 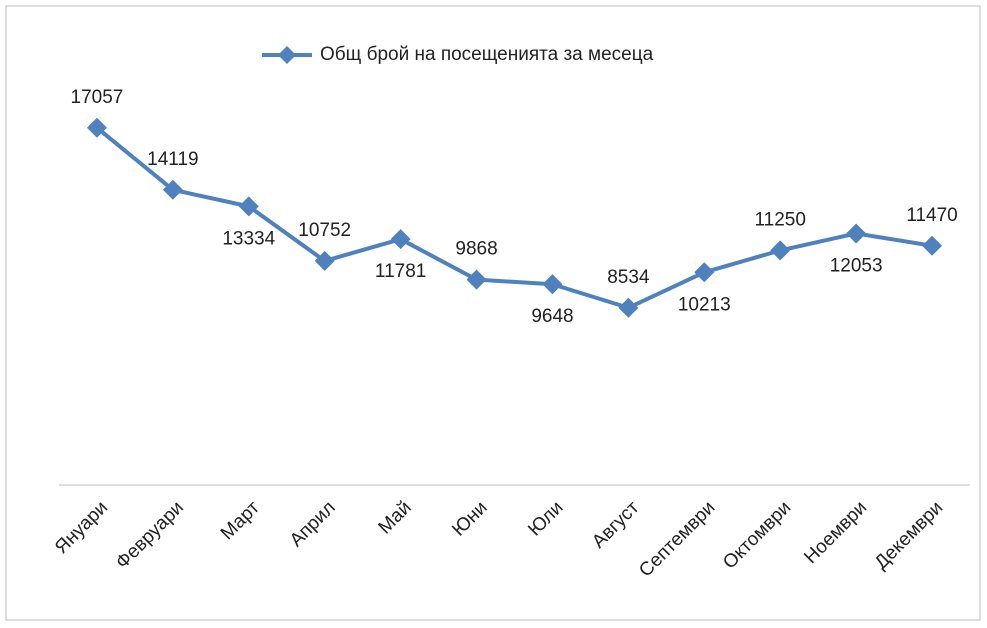 I want to click on data-label: 11781, so click(x=400, y=271).